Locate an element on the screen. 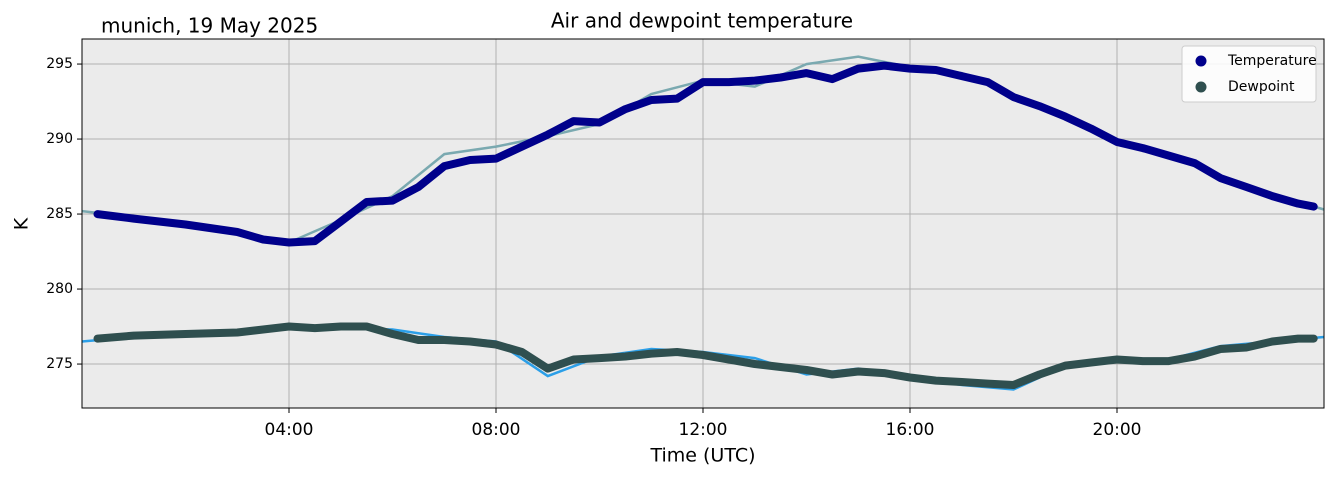 The width and height of the screenshot is (1335, 478). chart-title: Air and dewpoint temperature is located at coordinates (702, 21).